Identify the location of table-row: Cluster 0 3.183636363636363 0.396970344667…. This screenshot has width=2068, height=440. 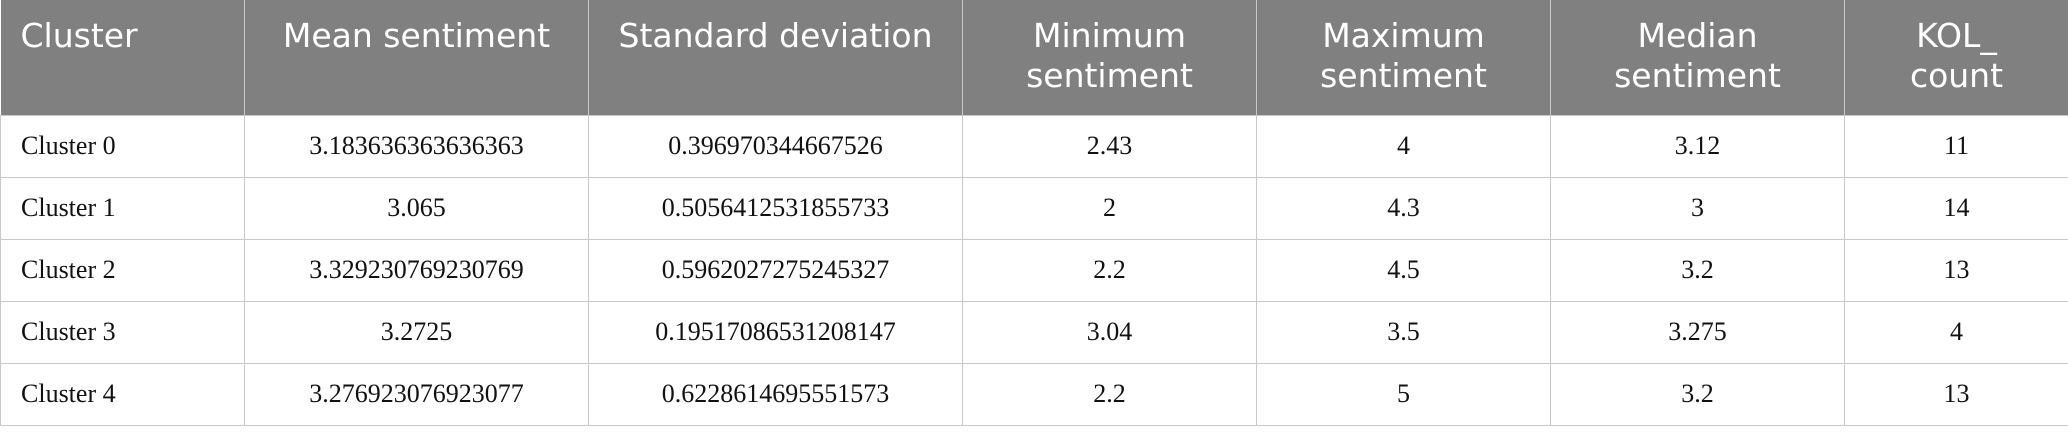
(1034, 146).